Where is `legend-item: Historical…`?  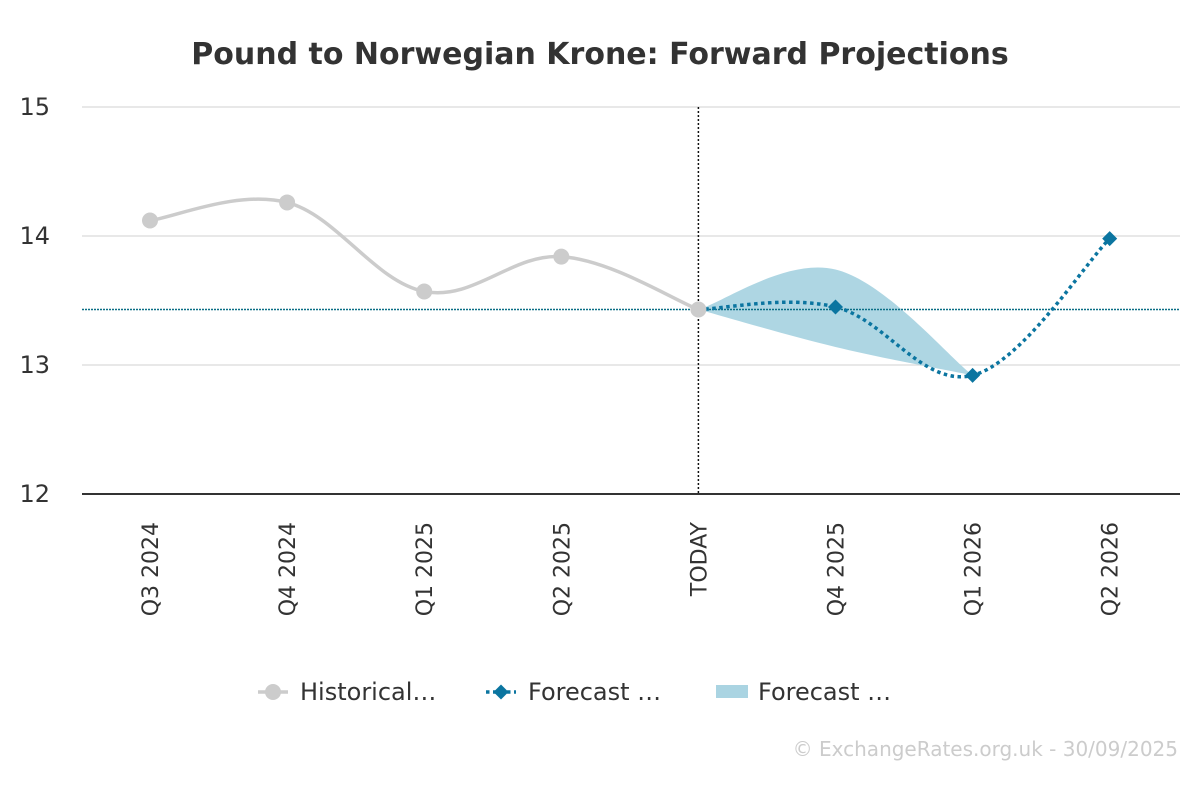 legend-item: Historical… is located at coordinates (347, 692).